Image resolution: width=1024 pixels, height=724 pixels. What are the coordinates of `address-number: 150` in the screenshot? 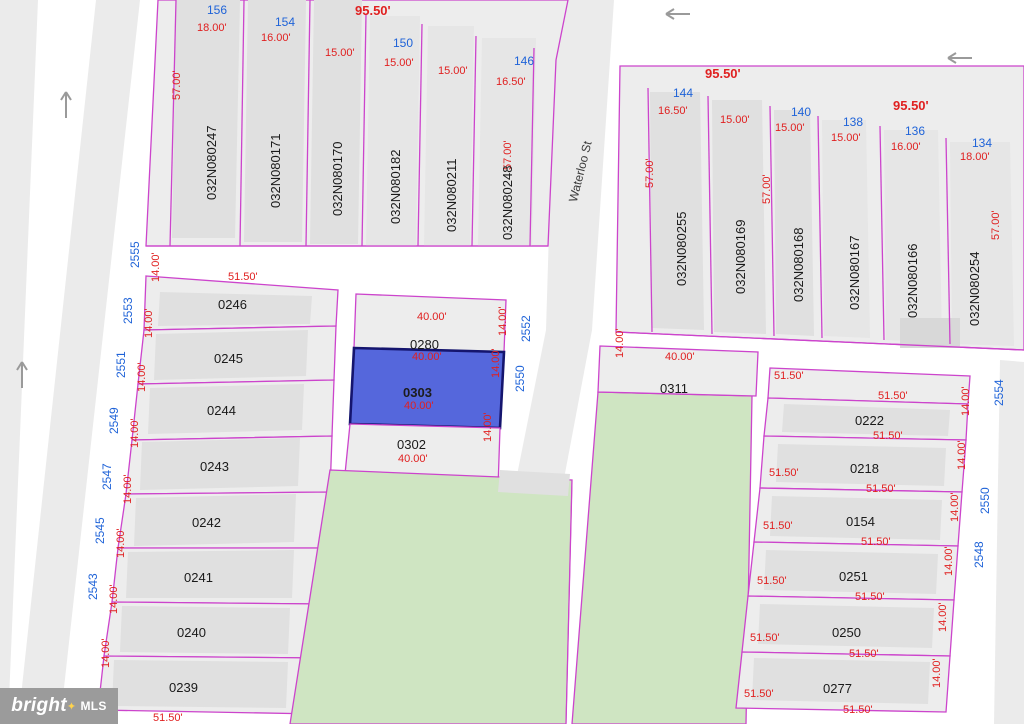 It's located at (403, 43).